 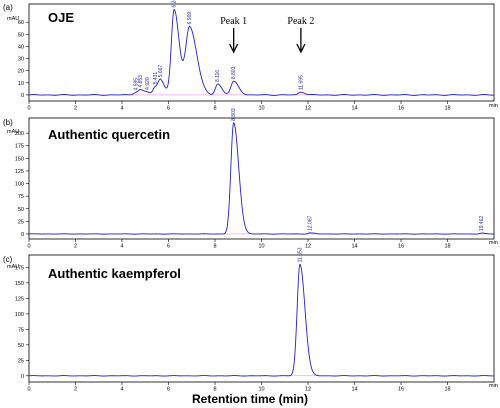 I want to click on peak-annotation-label: Peak 1, so click(x=233, y=21).